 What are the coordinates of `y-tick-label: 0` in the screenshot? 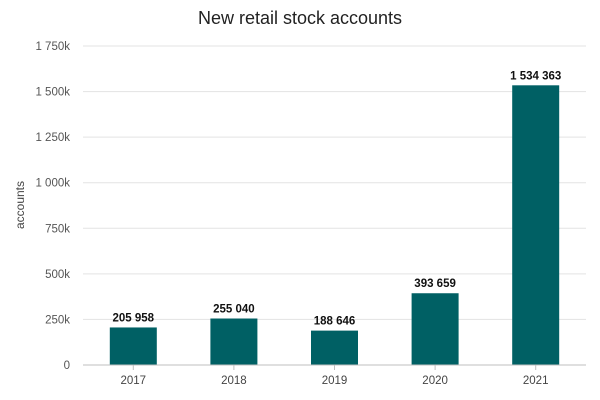 It's located at (67, 366).